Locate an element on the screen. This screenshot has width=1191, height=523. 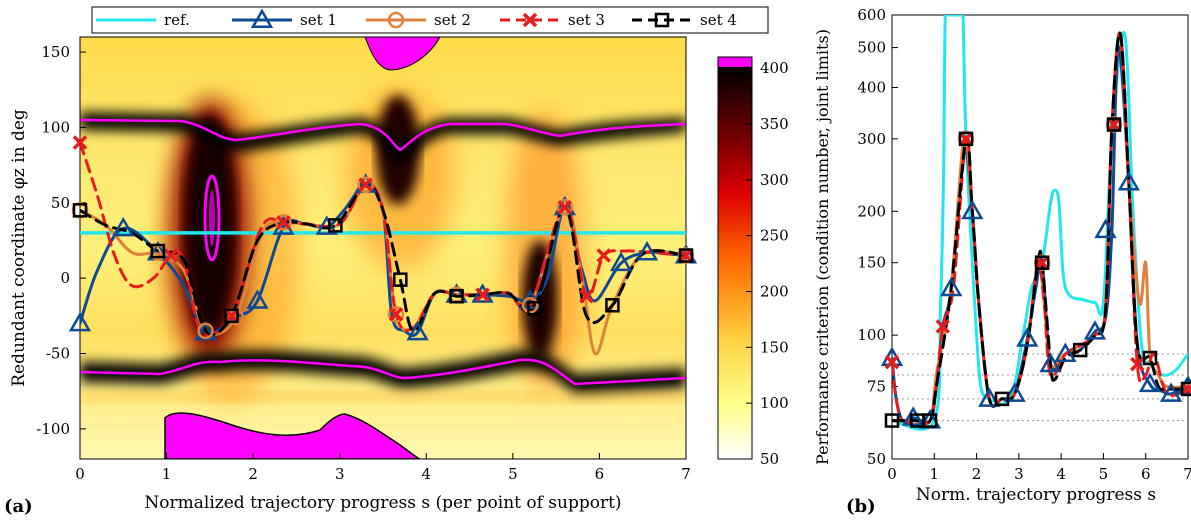
y-tick-label-b: 75 is located at coordinates (876, 387).